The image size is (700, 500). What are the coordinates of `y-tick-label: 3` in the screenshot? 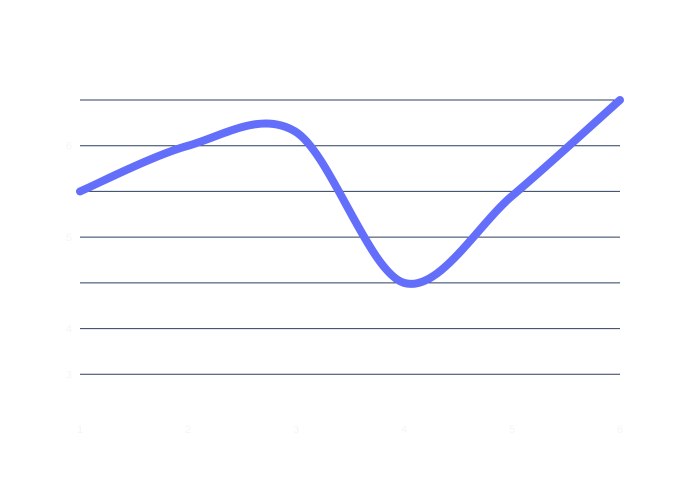 It's located at (69, 375).